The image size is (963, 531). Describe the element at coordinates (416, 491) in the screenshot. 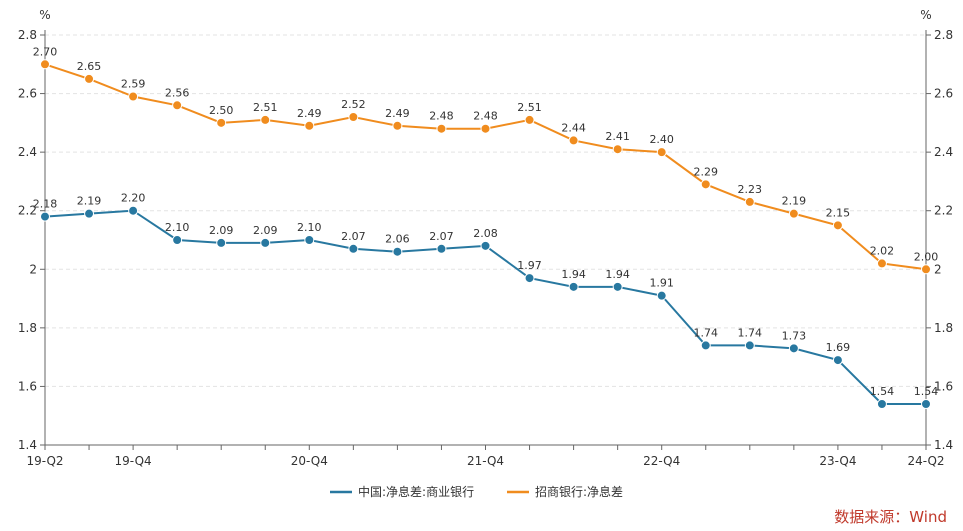

I see `legend-label: 中国:净息差:商业银行` at that location.